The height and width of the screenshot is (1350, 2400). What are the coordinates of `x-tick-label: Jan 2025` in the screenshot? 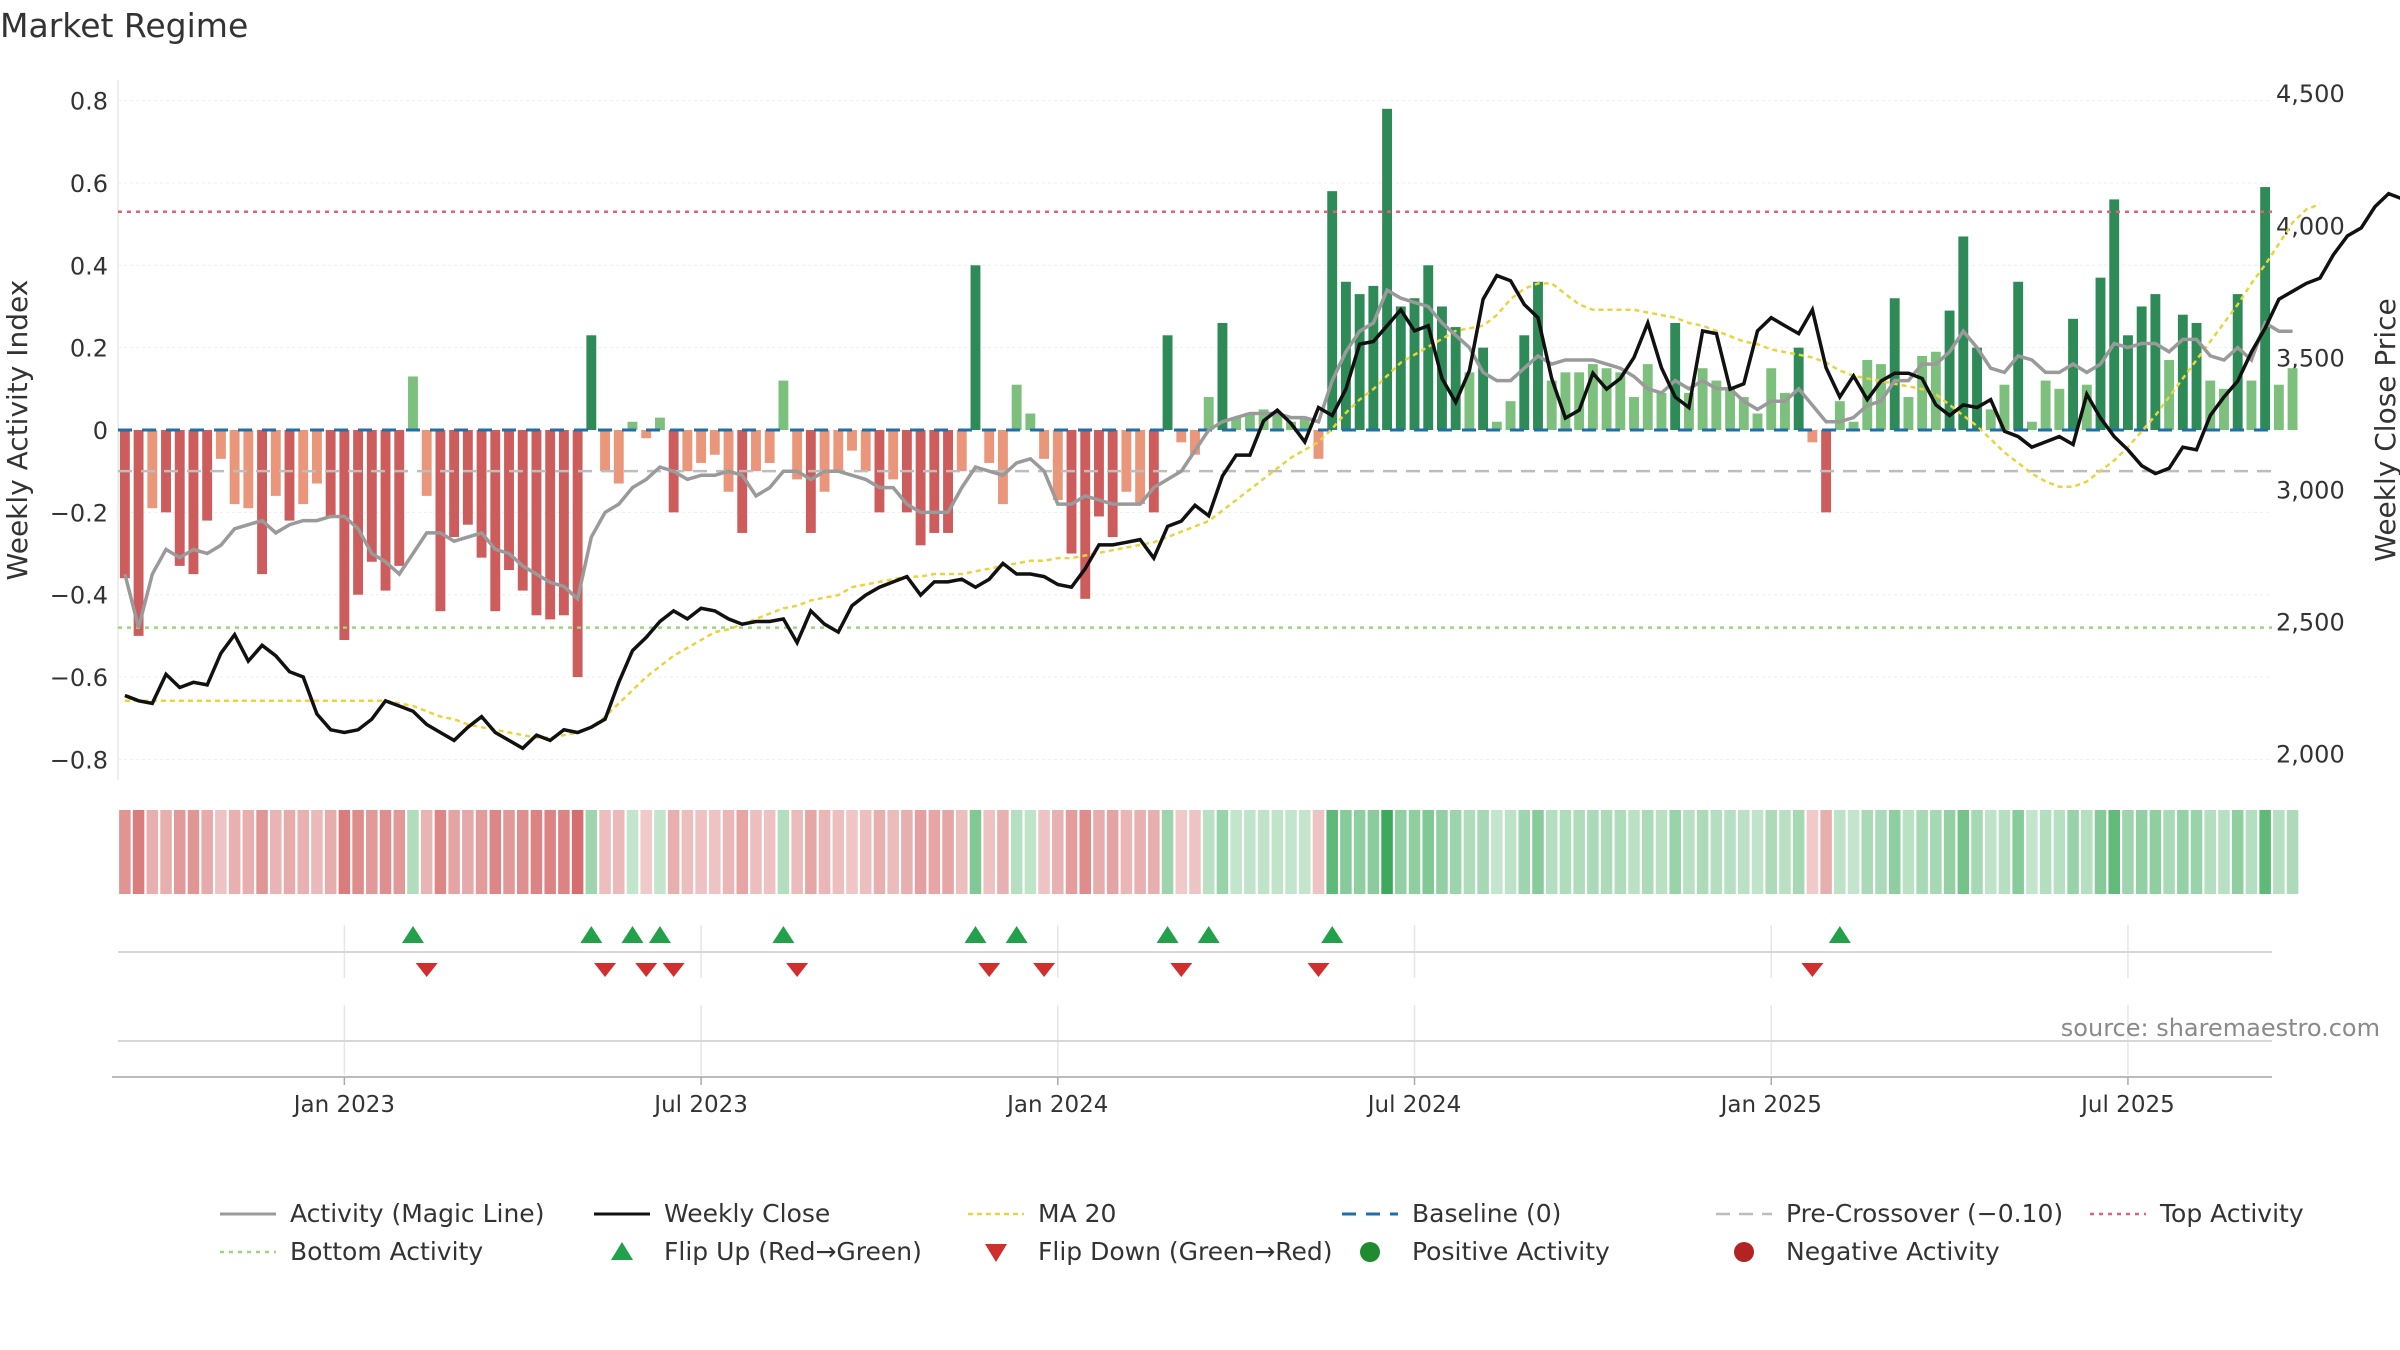 It's located at (1770, 1105).